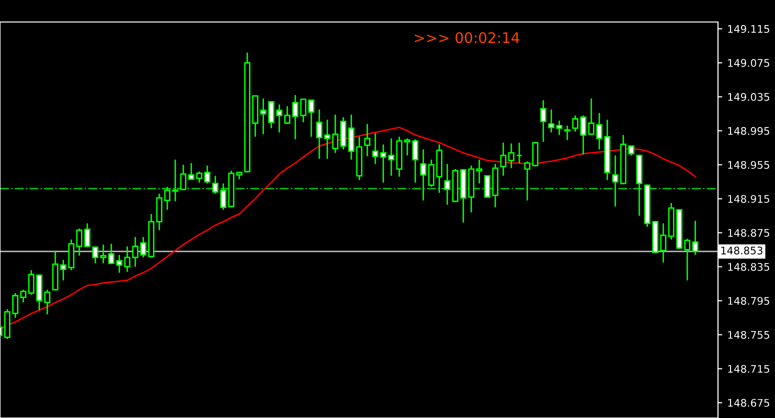  I want to click on y-tick-label: 149.035, so click(749, 97).